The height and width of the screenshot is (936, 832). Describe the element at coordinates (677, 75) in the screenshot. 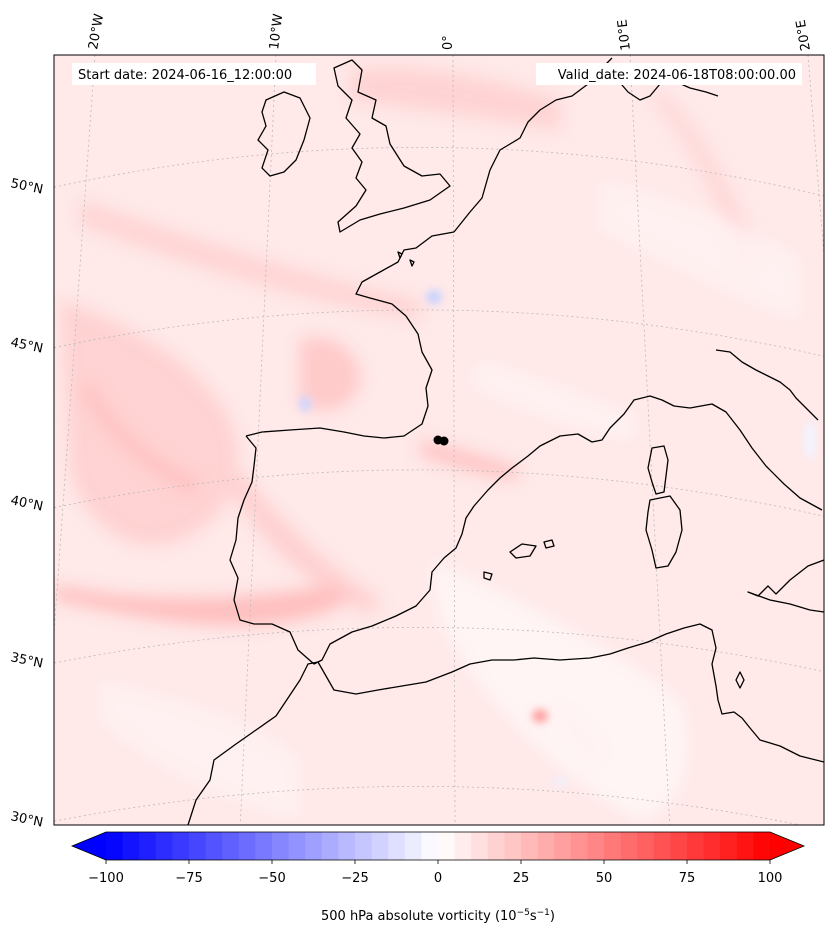

I see `valid-date-text: Valid_date: 2024-06-18T08:00:00.00` at that location.